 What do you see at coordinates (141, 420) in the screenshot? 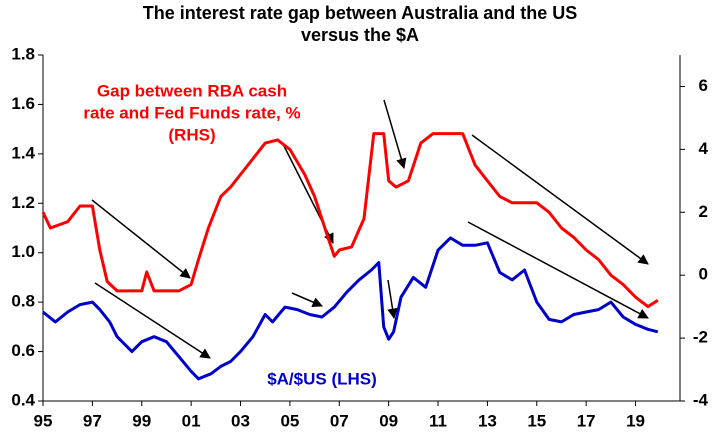
I see `x-tick-label: 99` at bounding box center [141, 420].